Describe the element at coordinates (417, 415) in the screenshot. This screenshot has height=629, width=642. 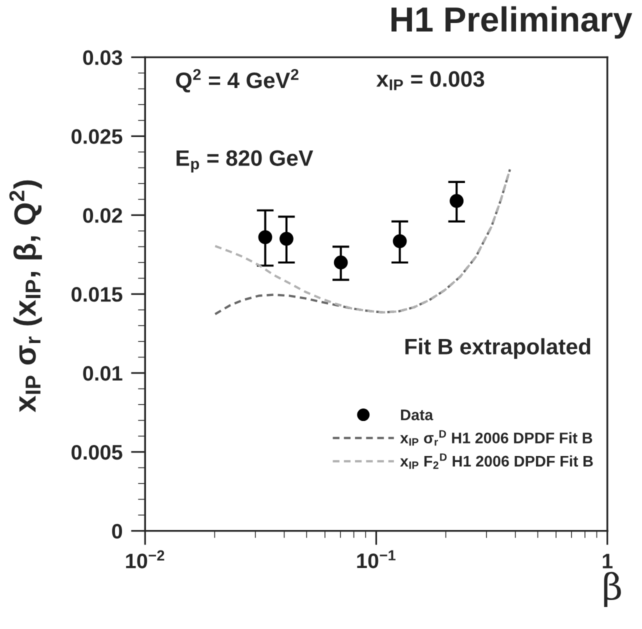
I see `legend-label: Data` at that location.